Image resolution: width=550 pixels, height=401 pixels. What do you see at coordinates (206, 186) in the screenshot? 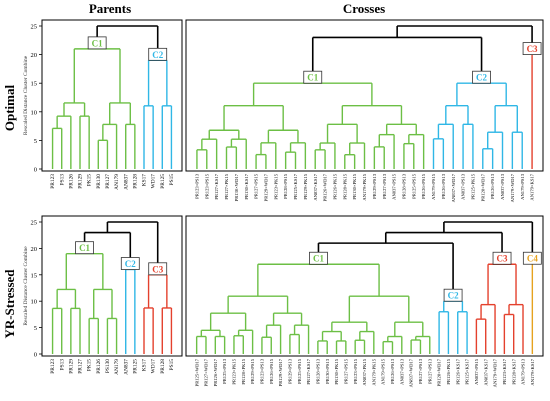
I see `leaf-label: PR123×PS15` at bounding box center [206, 186].